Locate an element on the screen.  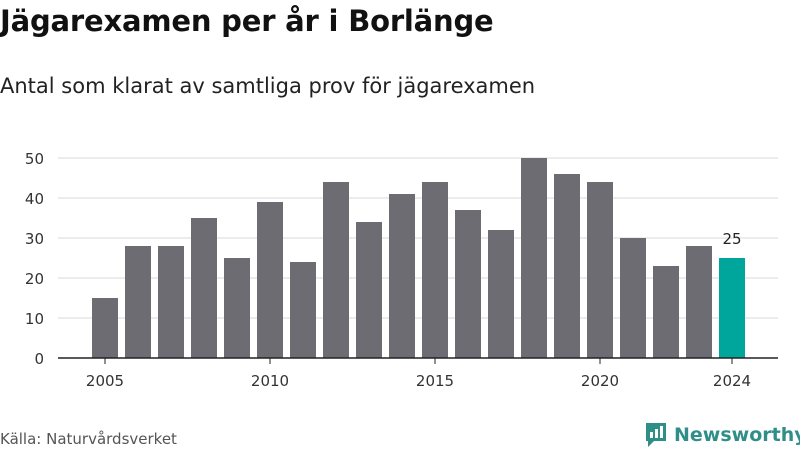
y-tick-label-20: 20 is located at coordinates (34, 279).